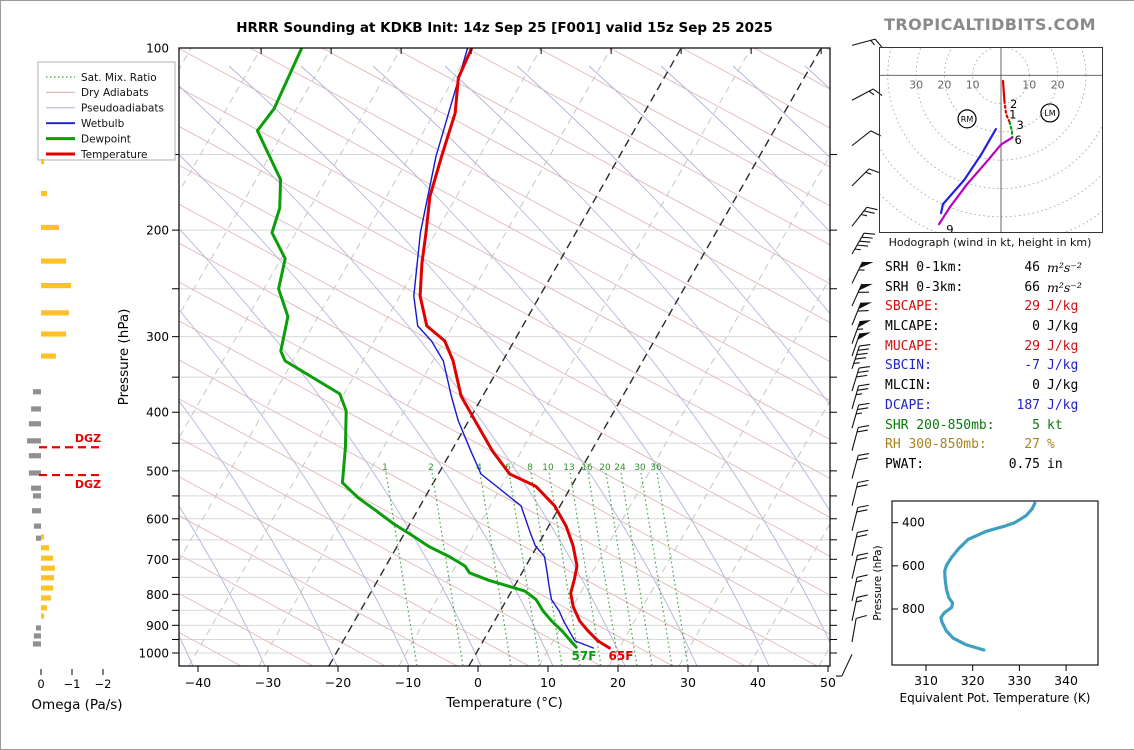 The height and width of the screenshot is (750, 1134). I want to click on pressure-tick-label: 600, so click(157, 519).